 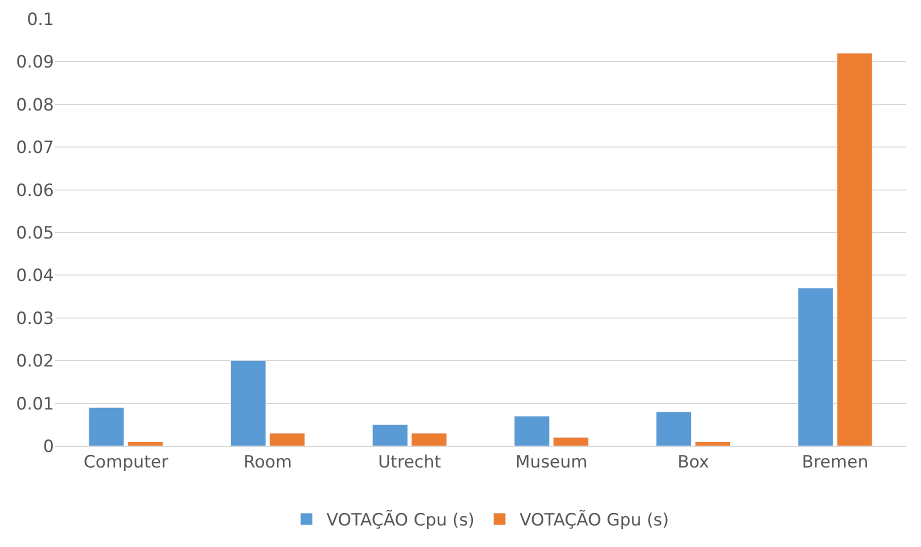 I want to click on y-tick-label: 0.08, so click(x=35, y=105).